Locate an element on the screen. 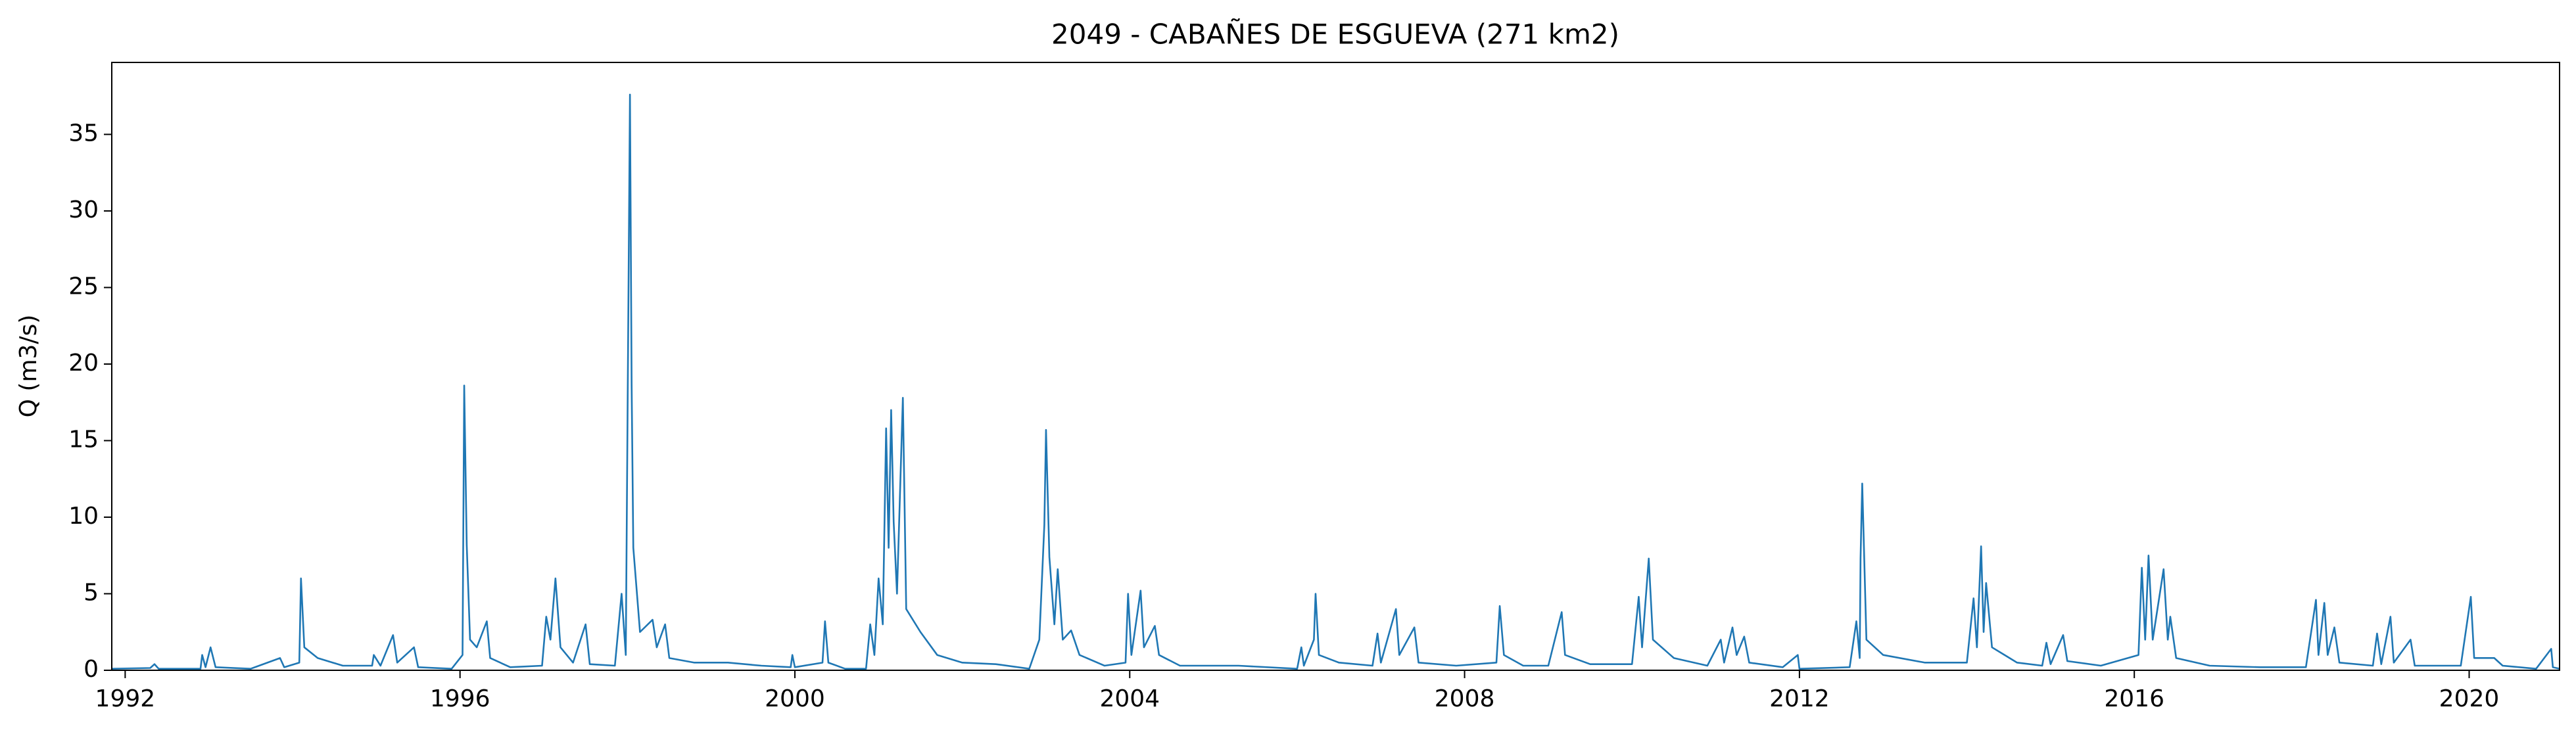 The height and width of the screenshot is (736, 2576). y-tick-label: 0 is located at coordinates (91, 669).